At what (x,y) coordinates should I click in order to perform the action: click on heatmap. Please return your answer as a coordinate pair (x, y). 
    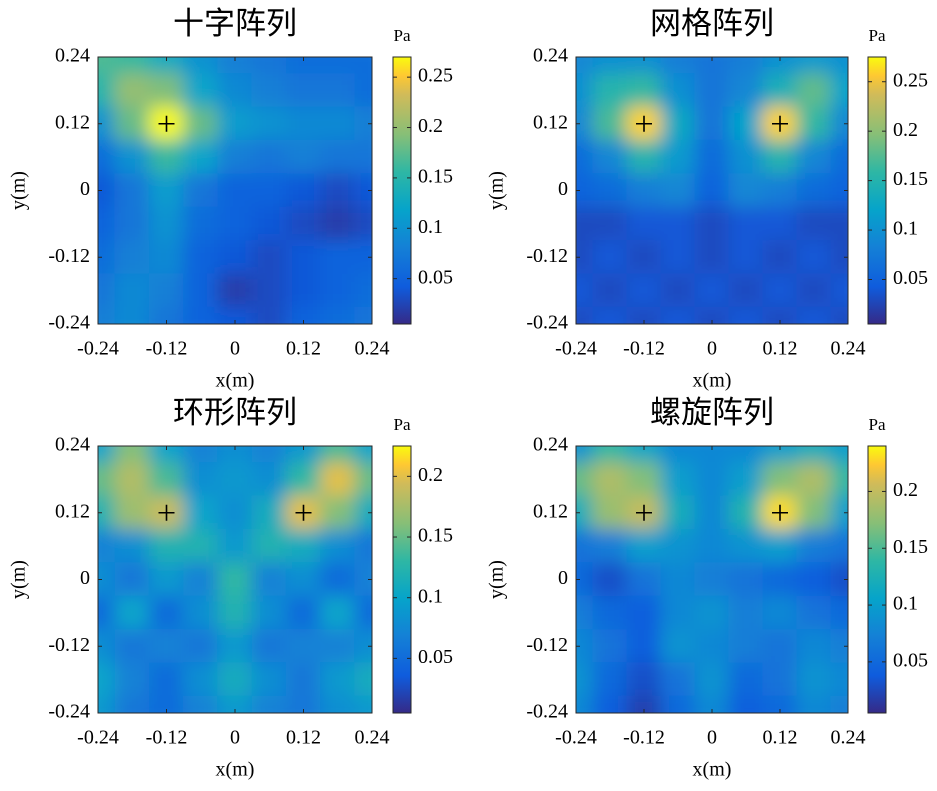
    Looking at the image, I should click on (712, 190).